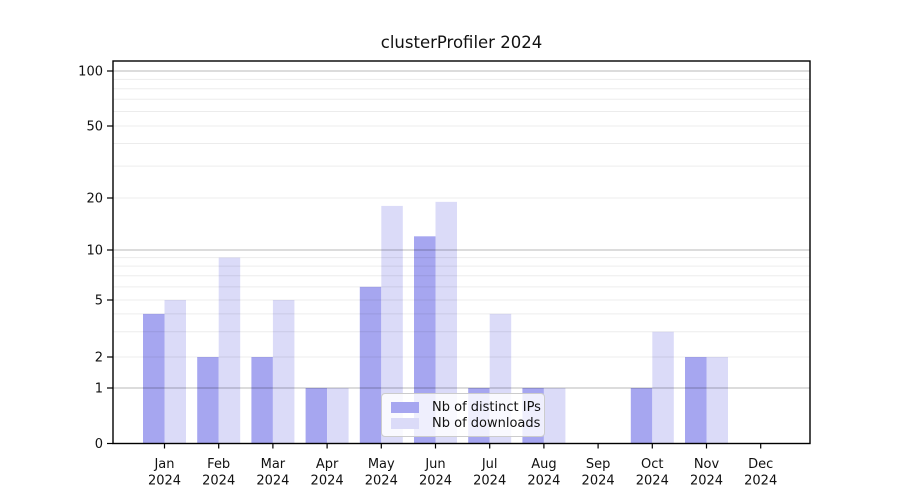 The width and height of the screenshot is (900, 500). What do you see at coordinates (327, 464) in the screenshot?
I see `x-tick-label-month: Apr` at bounding box center [327, 464].